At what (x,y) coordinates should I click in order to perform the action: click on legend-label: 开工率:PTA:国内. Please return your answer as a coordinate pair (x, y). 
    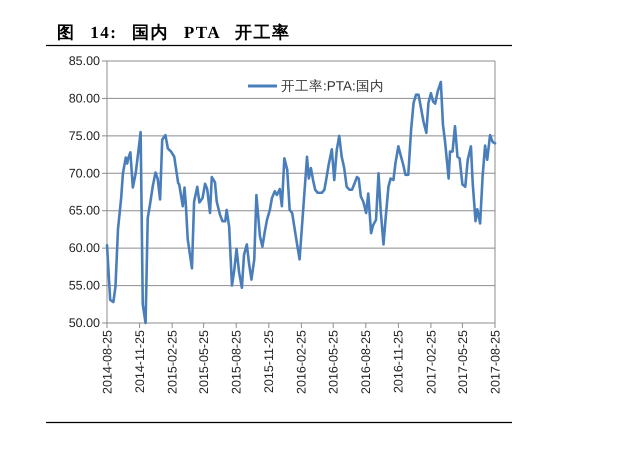
    Looking at the image, I should click on (332, 86).